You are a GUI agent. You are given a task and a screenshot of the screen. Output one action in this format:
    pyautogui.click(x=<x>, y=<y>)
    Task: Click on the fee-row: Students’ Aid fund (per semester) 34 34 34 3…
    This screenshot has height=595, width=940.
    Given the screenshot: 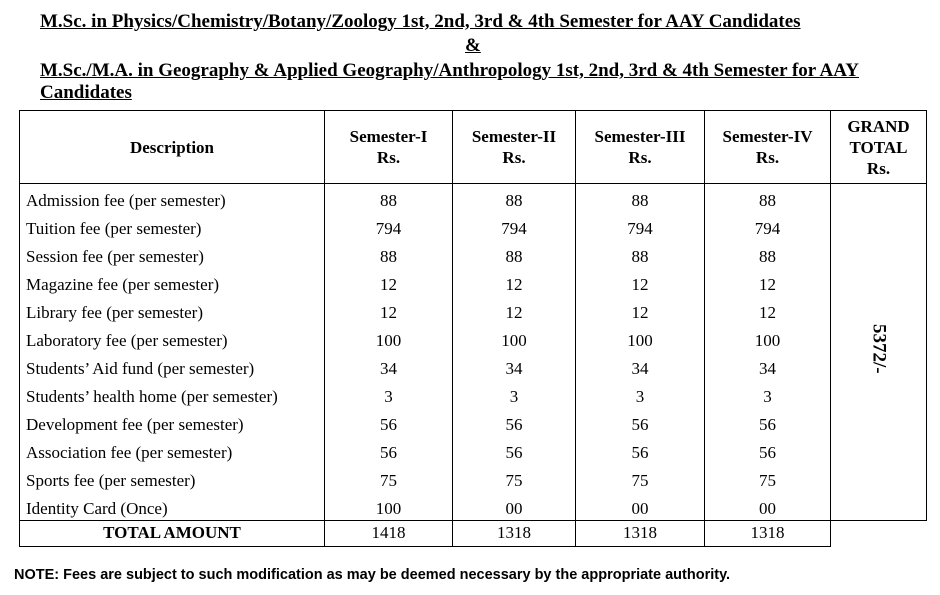 What is the action you would take?
    pyautogui.click(x=473, y=366)
    